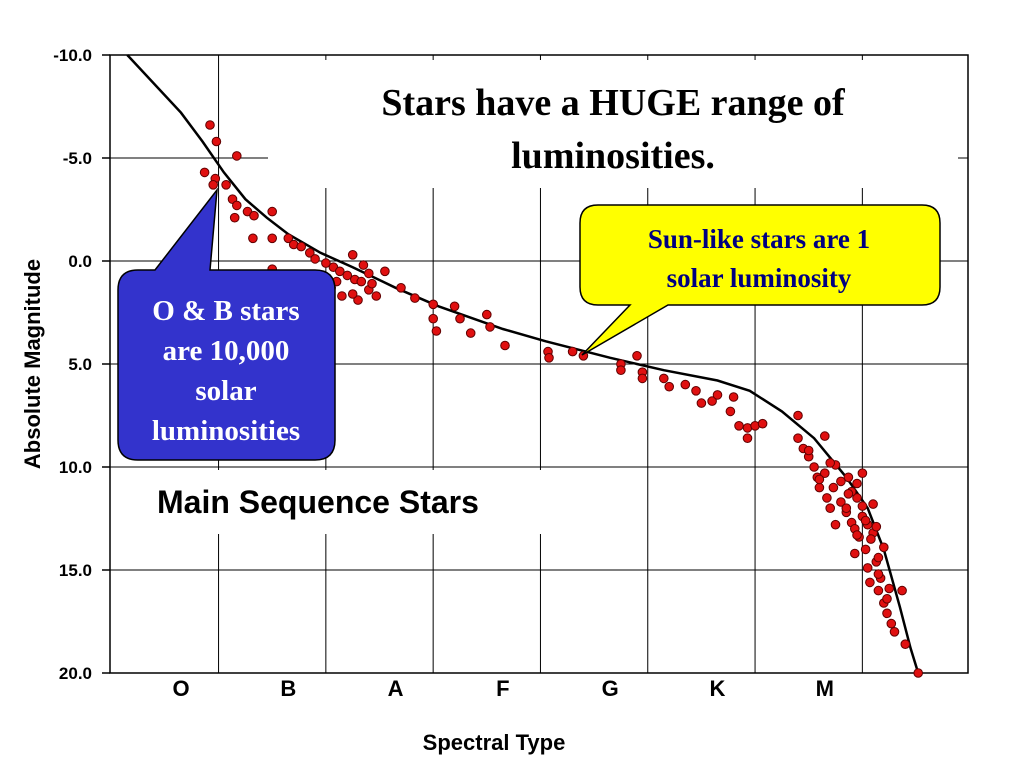 The width and height of the screenshot is (1024, 768). Describe the element at coordinates (80, 364) in the screenshot. I see `y-tick-label: 5.0` at that location.